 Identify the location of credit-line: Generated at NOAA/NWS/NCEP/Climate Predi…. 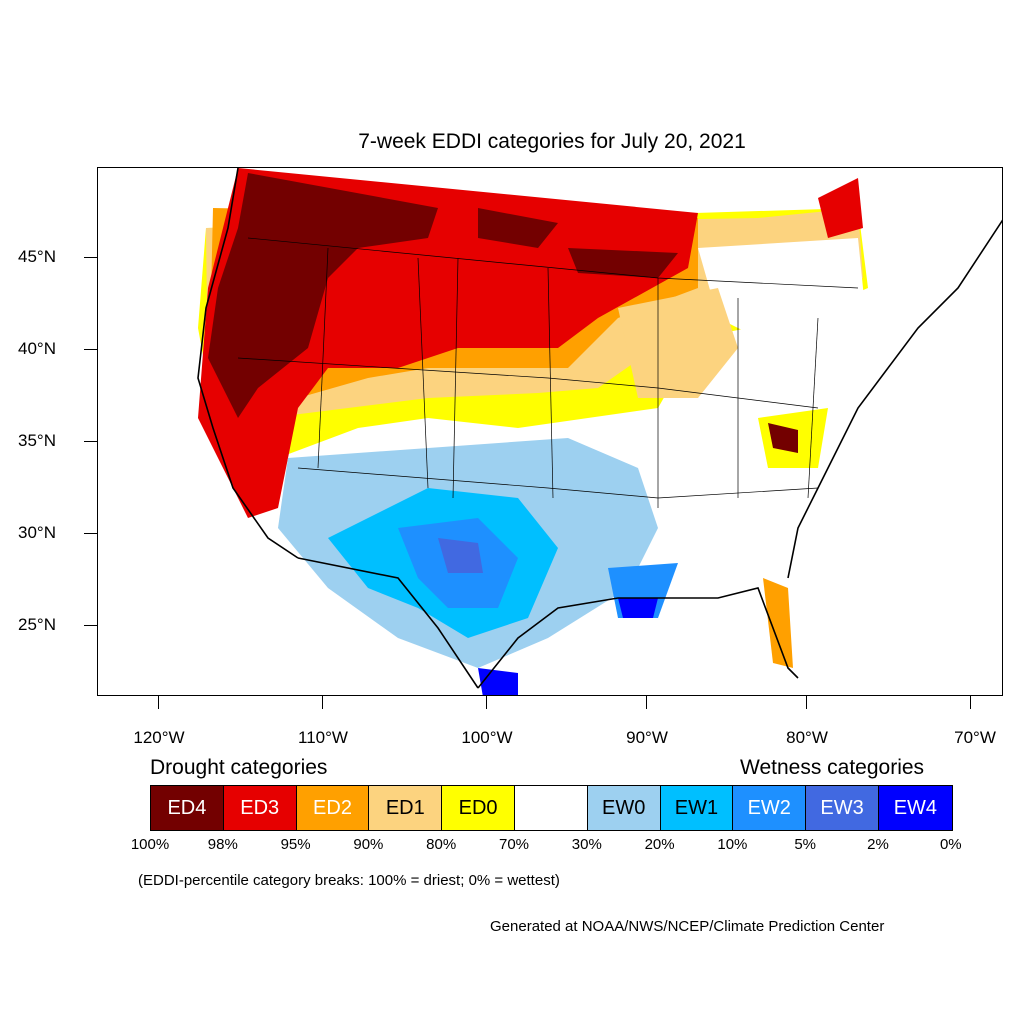
(687, 926).